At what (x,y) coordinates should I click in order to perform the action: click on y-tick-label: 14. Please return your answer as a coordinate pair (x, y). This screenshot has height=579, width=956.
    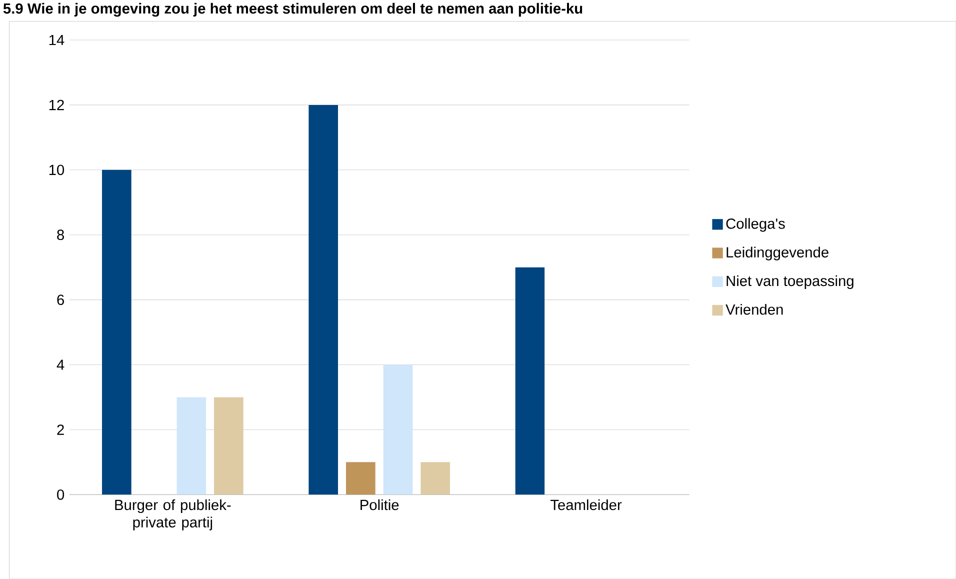
    Looking at the image, I should click on (56, 40).